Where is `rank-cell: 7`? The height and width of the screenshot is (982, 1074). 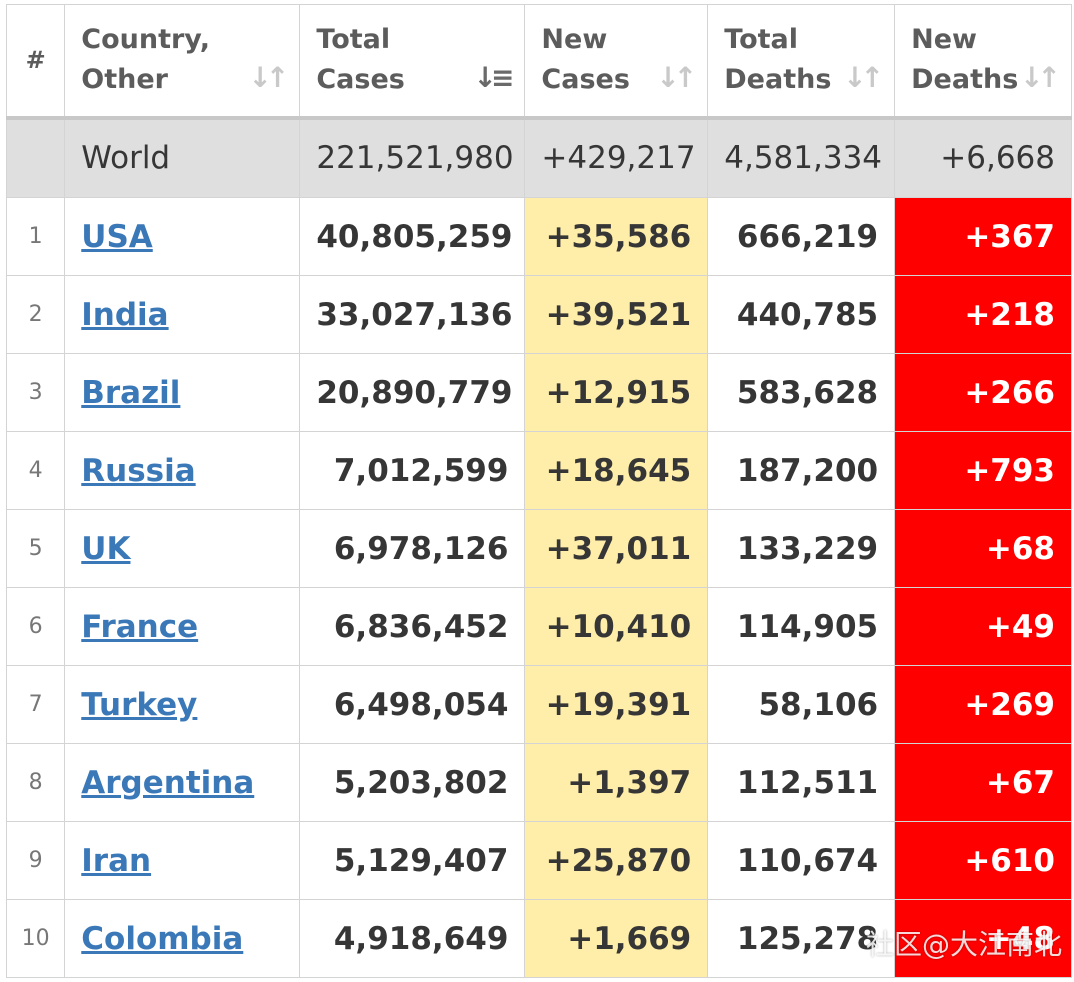
rank-cell: 7 is located at coordinates (35, 704).